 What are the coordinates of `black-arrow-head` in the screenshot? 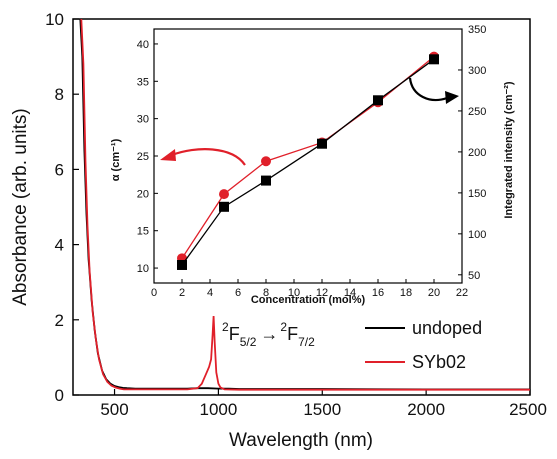 It's located at (452, 97).